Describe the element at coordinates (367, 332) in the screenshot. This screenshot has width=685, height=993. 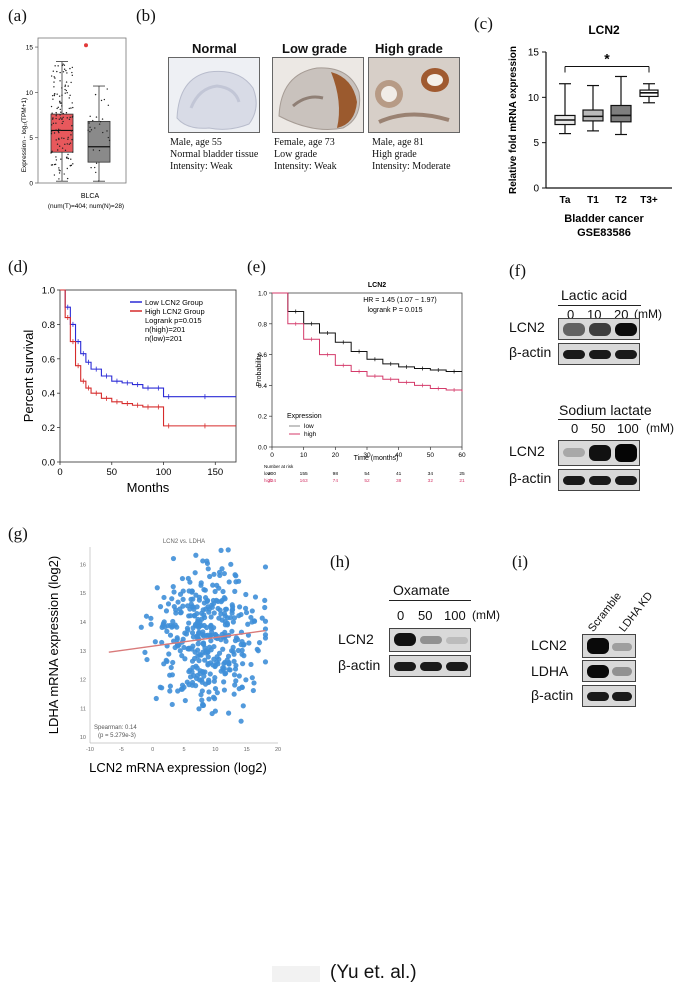
I see `survival-curve-low` at that location.